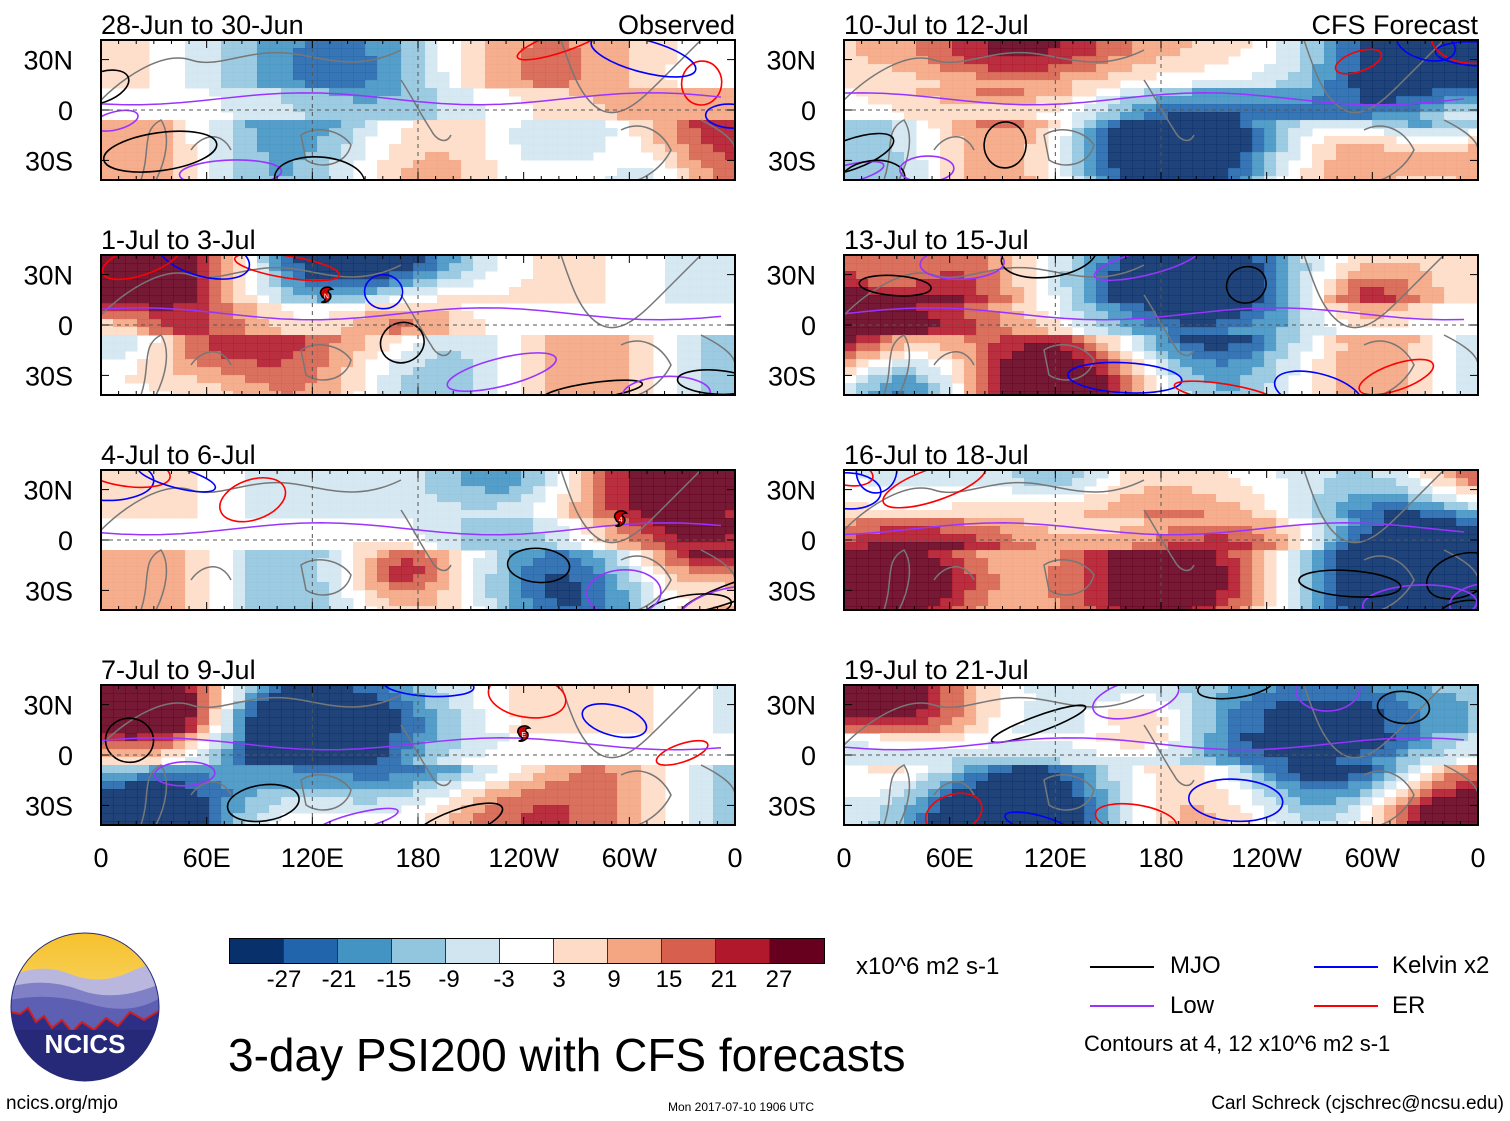  What do you see at coordinates (1192, 1005) in the screenshot?
I see `legend-low-label: Low` at bounding box center [1192, 1005].